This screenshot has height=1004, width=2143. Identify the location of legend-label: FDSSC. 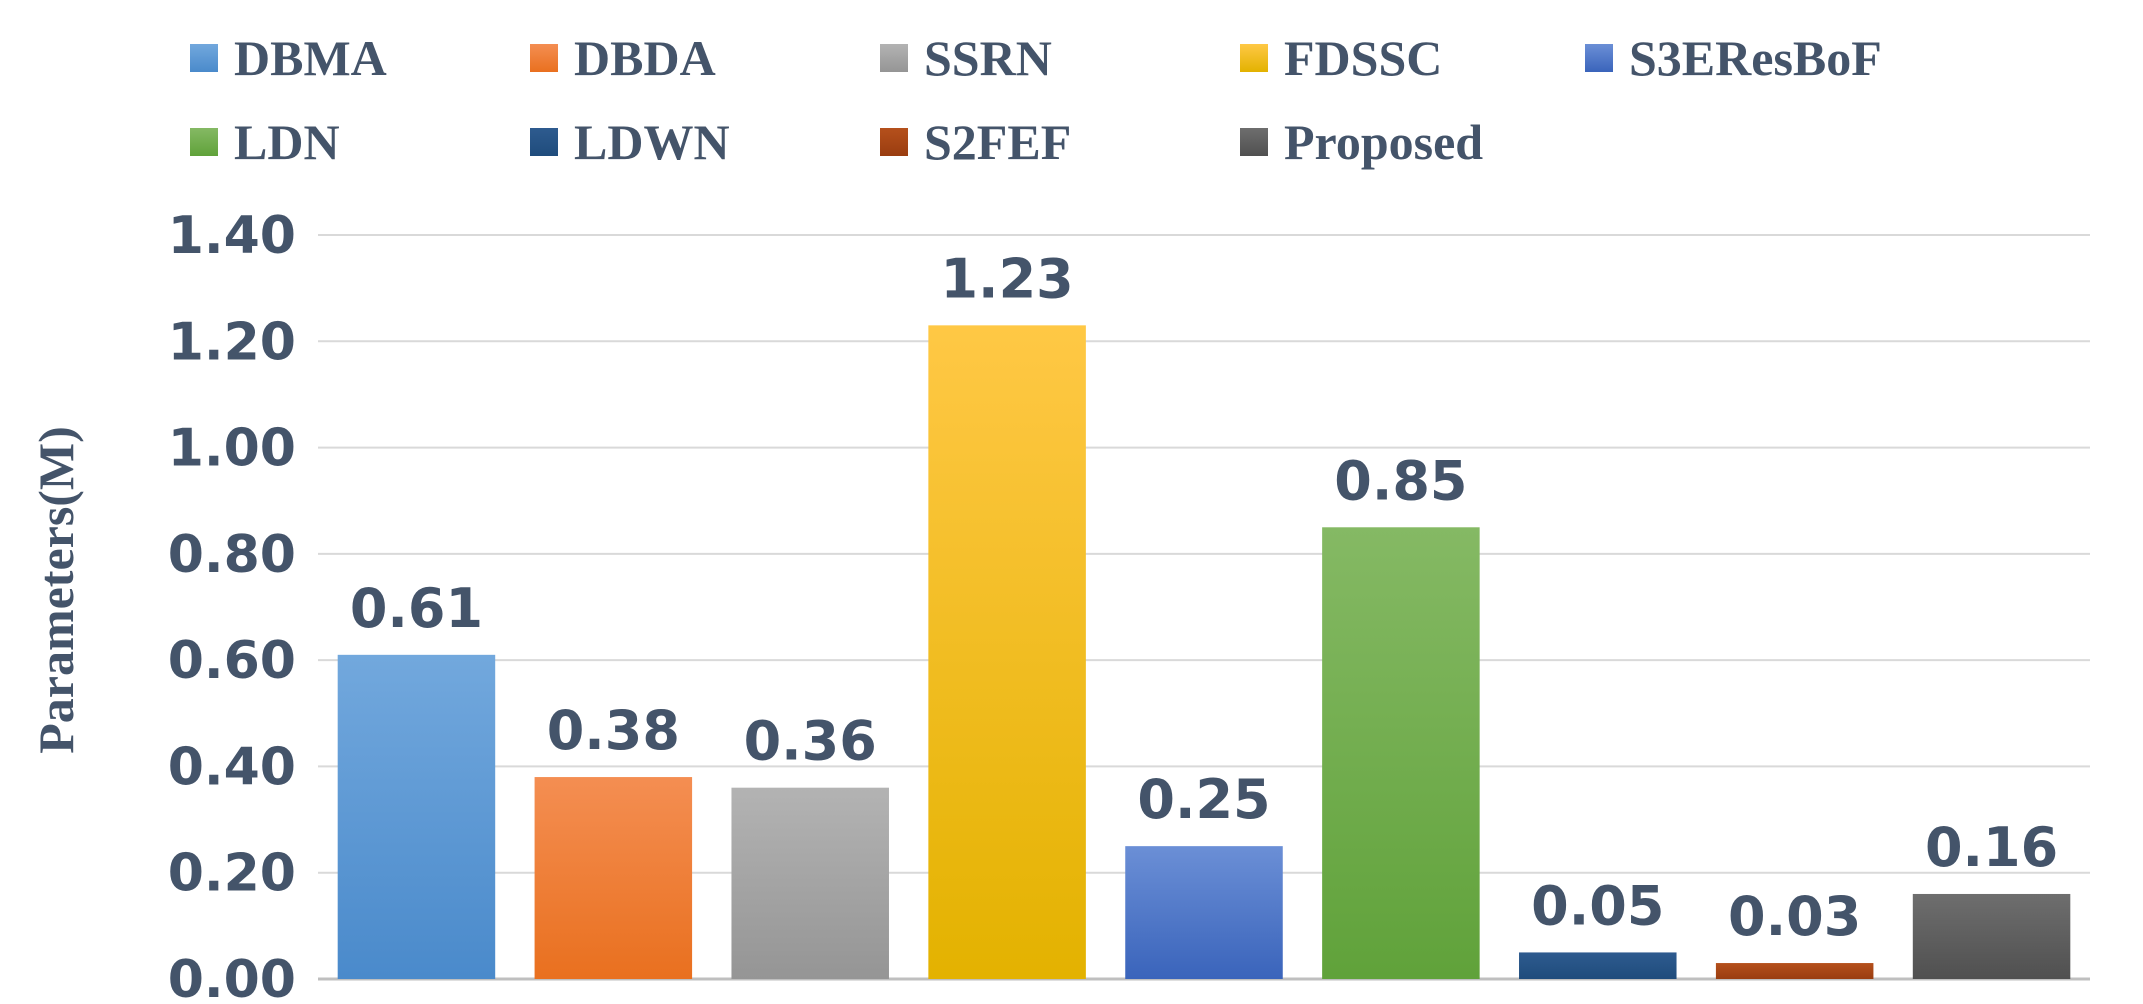
(1363, 58).